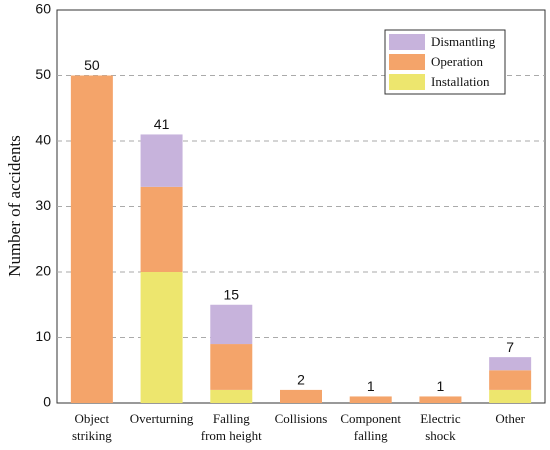 Image resolution: width=550 pixels, height=450 pixels. I want to click on legend-label: Installation, so click(460, 81).